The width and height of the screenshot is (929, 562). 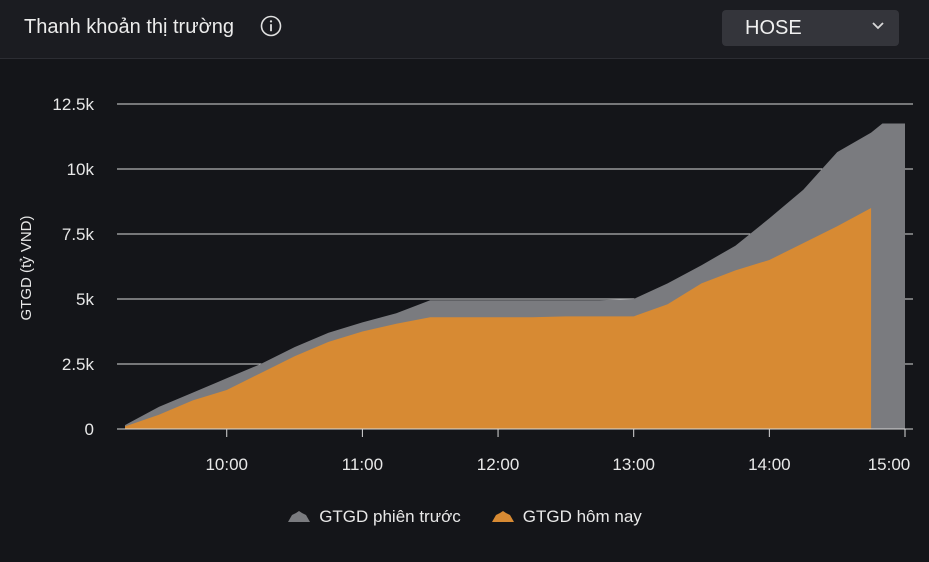 I want to click on exchange-select: HOSE, so click(x=810, y=28).